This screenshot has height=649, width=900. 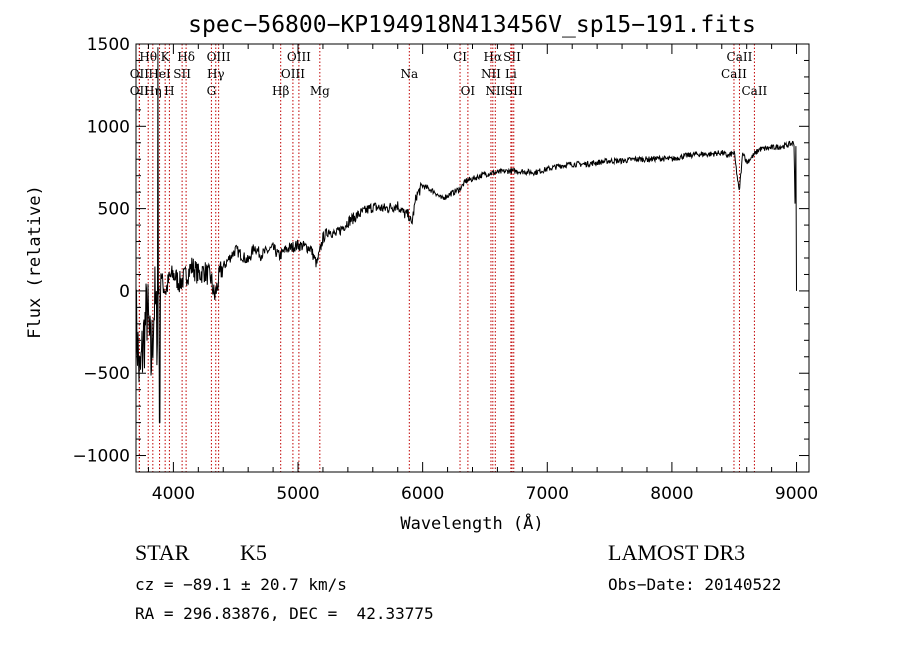 What do you see at coordinates (212, 91) in the screenshot?
I see `line-label-21: G` at bounding box center [212, 91].